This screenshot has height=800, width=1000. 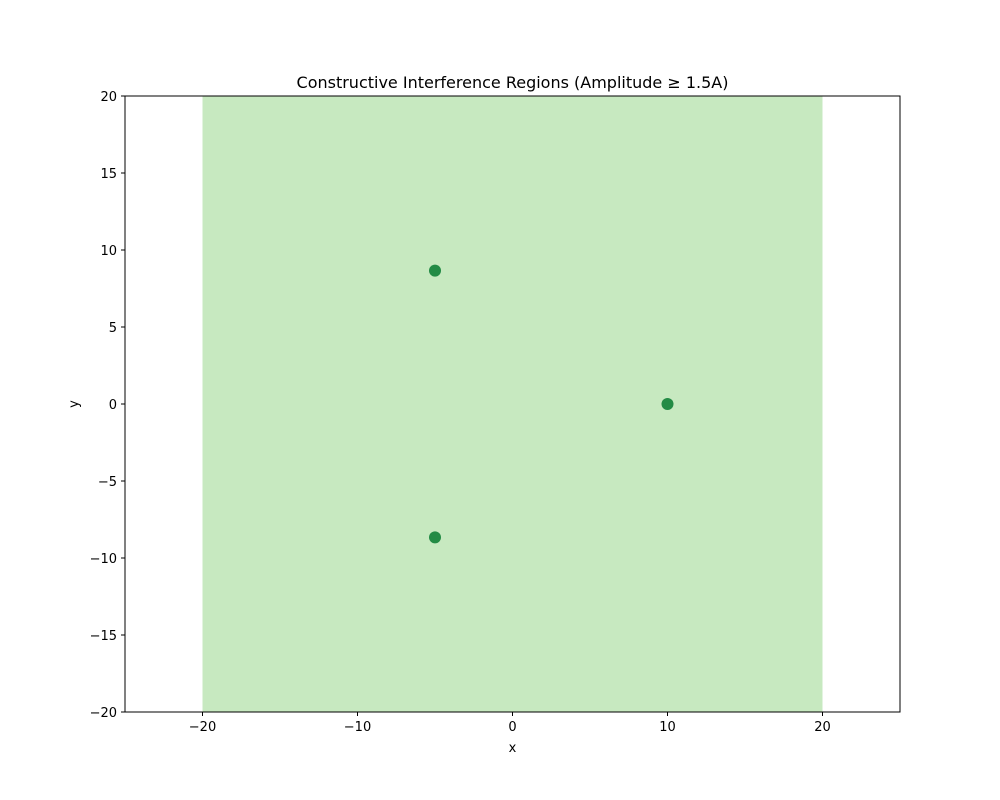 I want to click on x-tick-label: 0, so click(x=512, y=727).